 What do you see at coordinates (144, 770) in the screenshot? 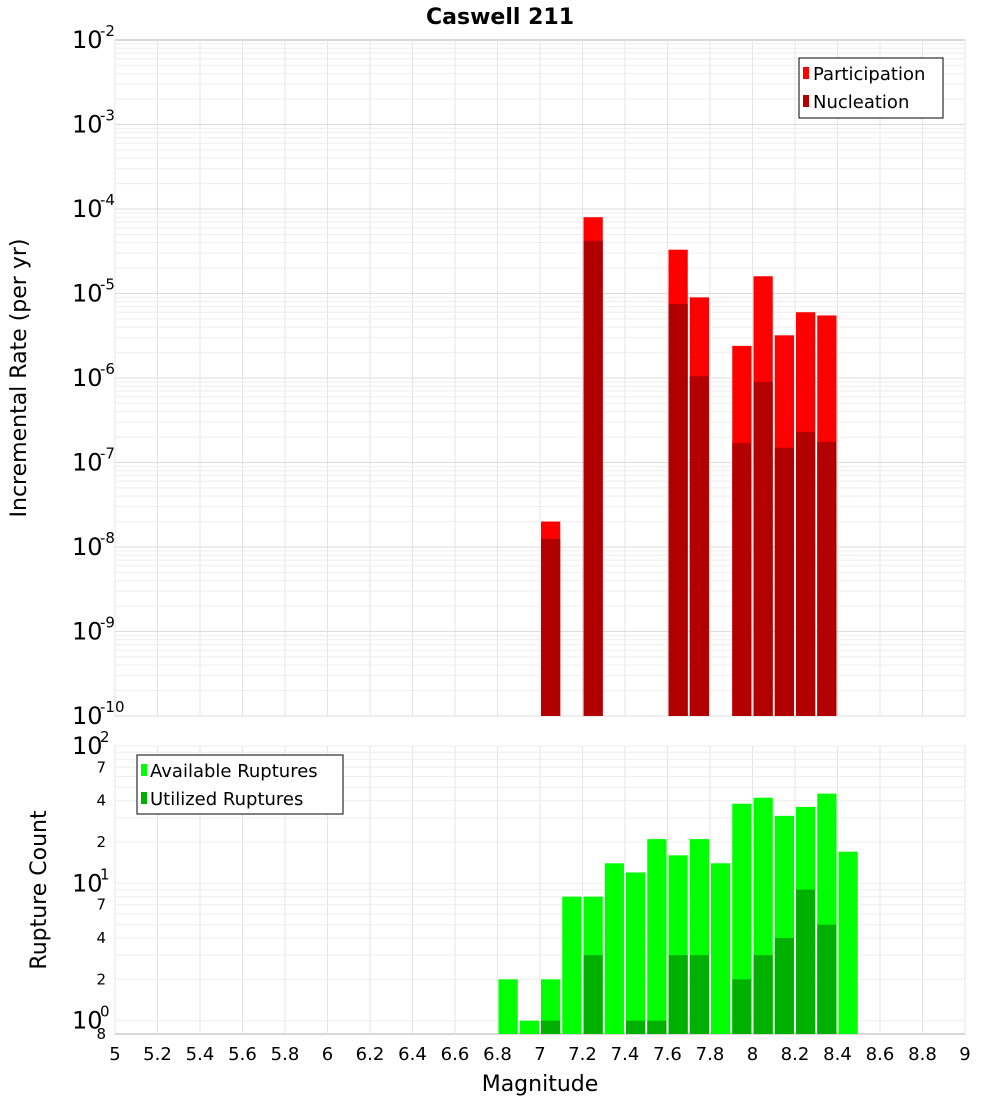
I see `available-legend-swatch` at bounding box center [144, 770].